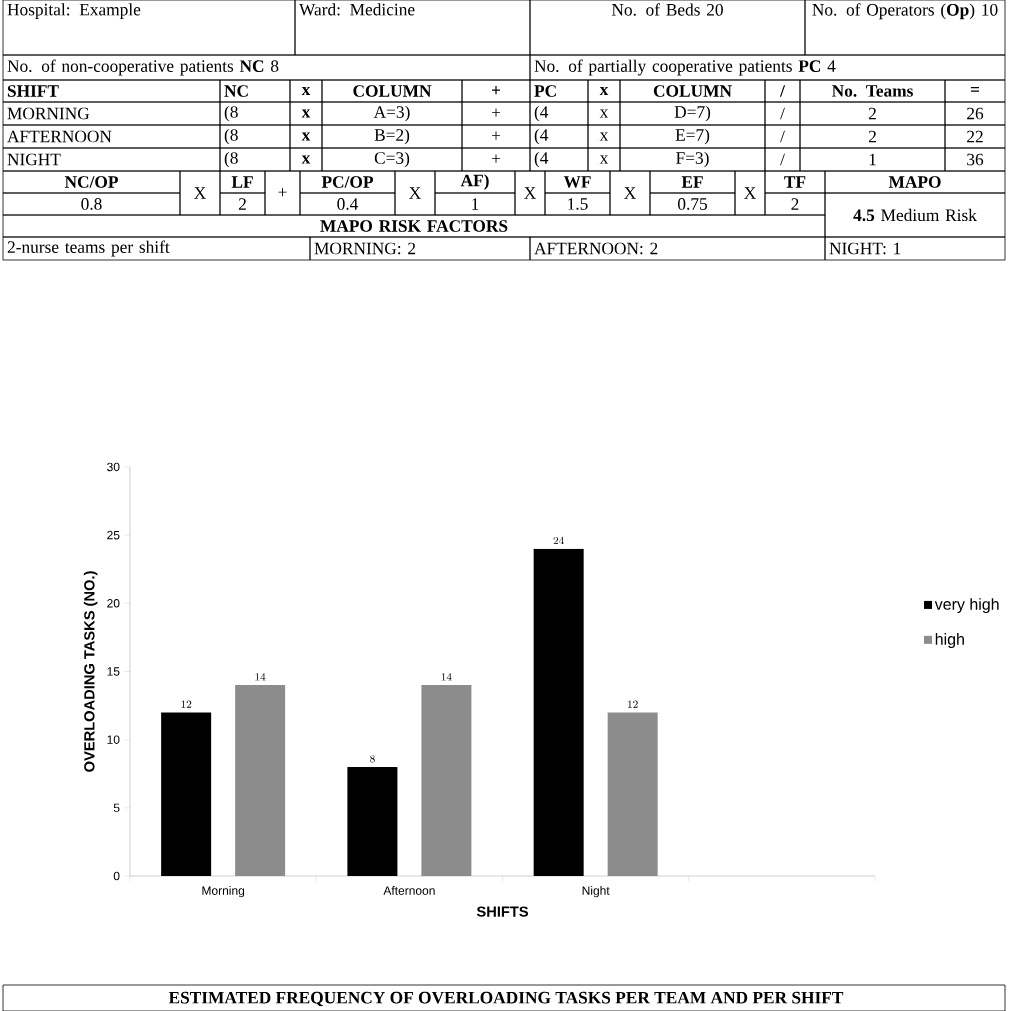  I want to click on y-tick-label: 15, so click(113, 671).